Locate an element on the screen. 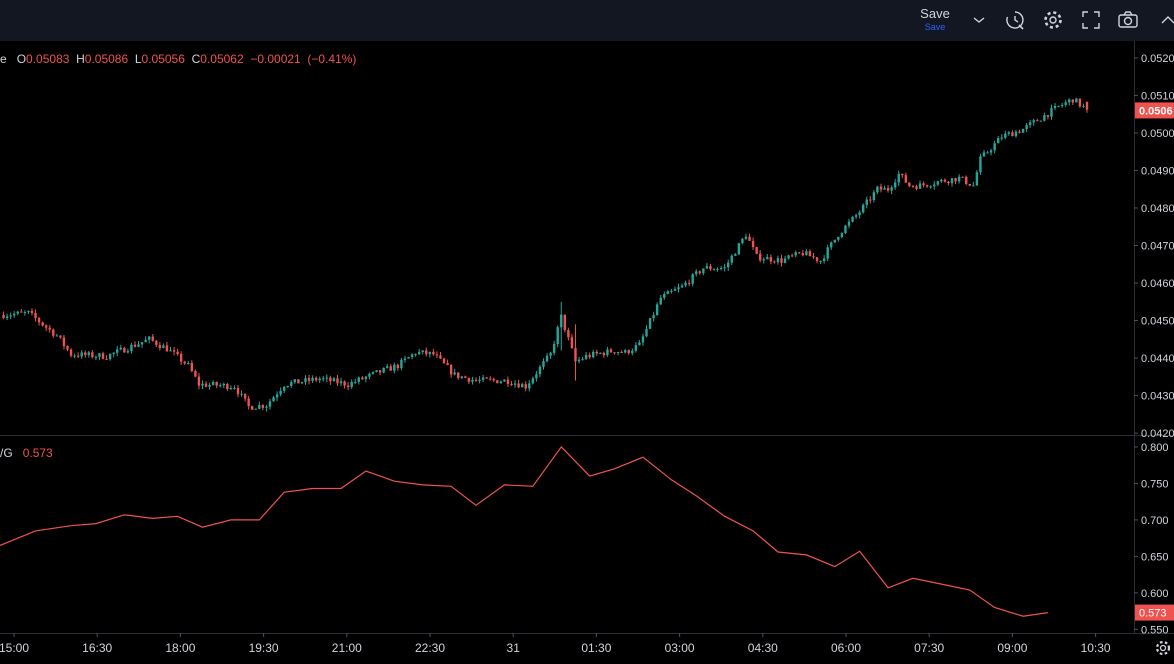  change-value: −0.00021 is located at coordinates (275, 59).